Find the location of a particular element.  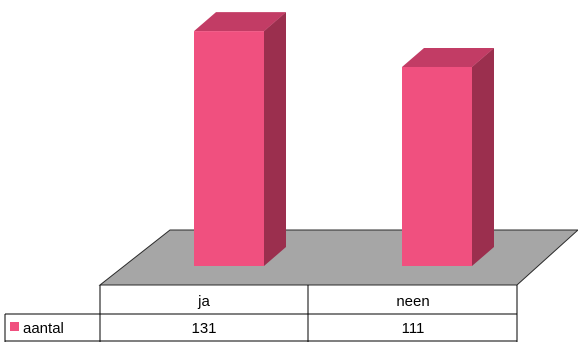

bar-neen is located at coordinates (448, 157).